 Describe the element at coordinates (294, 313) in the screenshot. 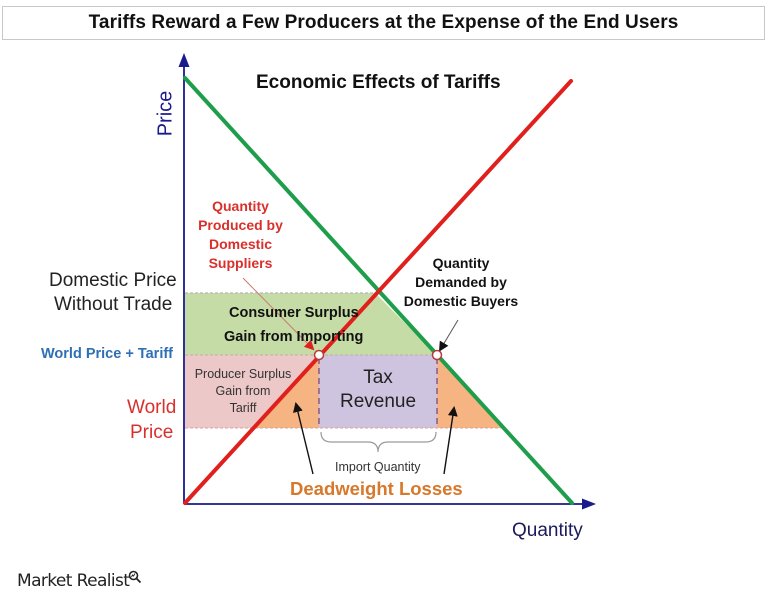

I see `consumer-surplus-label-1: Consumer Surplus` at that location.